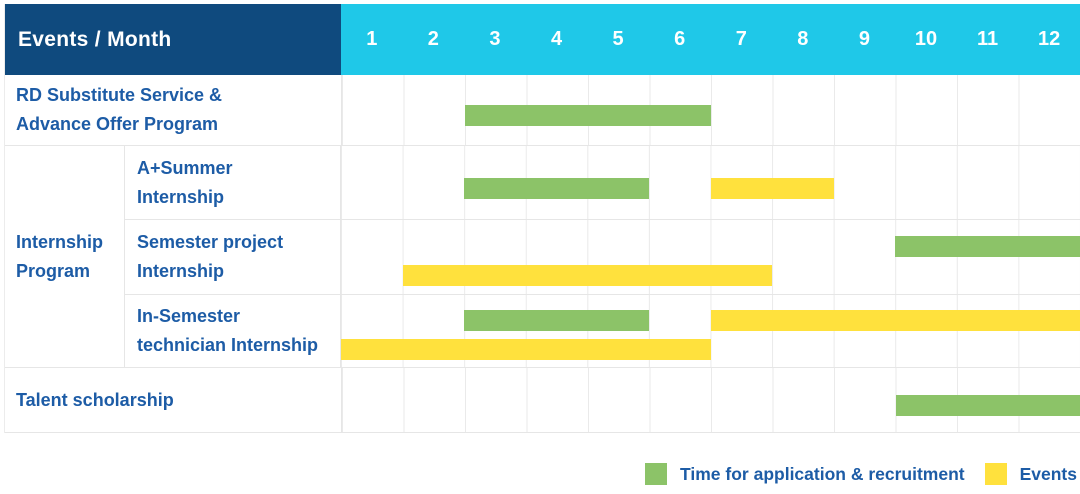  Describe the element at coordinates (741, 39) in the screenshot. I see `month-header-7: 7` at that location.